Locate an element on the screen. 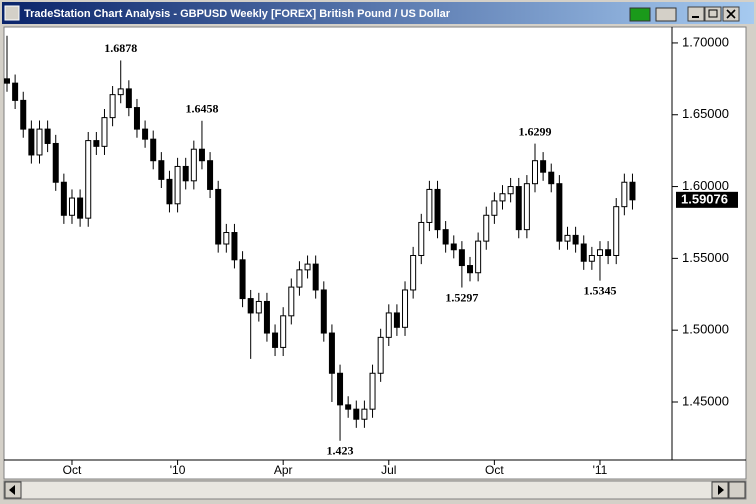 This screenshot has width=756, height=504. price-annotation: 1.6878 is located at coordinates (120, 48).